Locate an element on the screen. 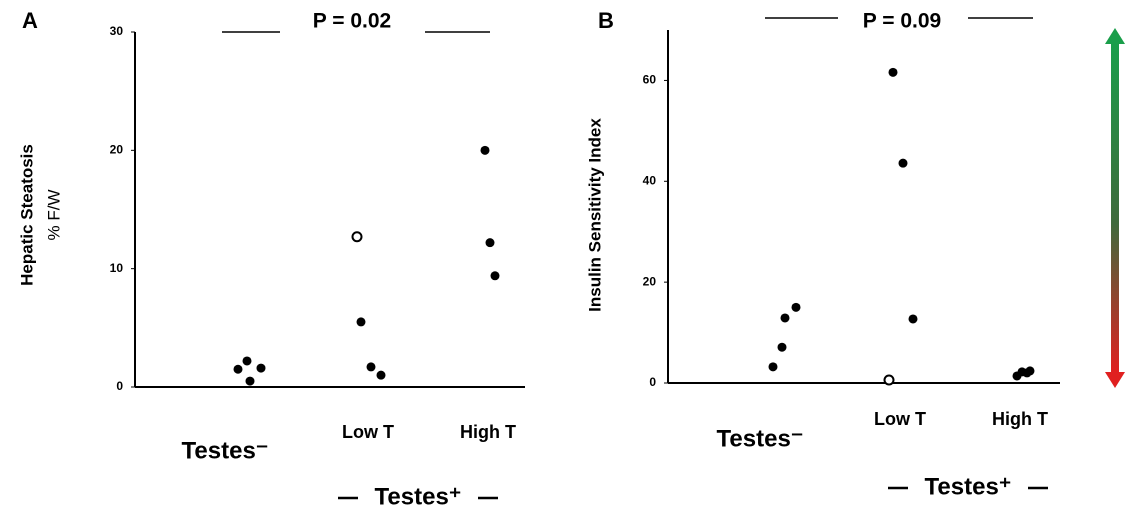  y-tick-label: 30 is located at coordinates (117, 31).